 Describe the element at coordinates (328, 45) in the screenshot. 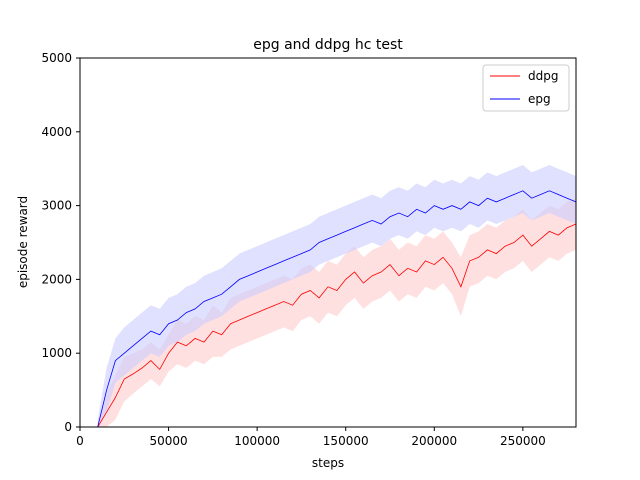

I see `chart-title: epg and ddpg hc test` at that location.